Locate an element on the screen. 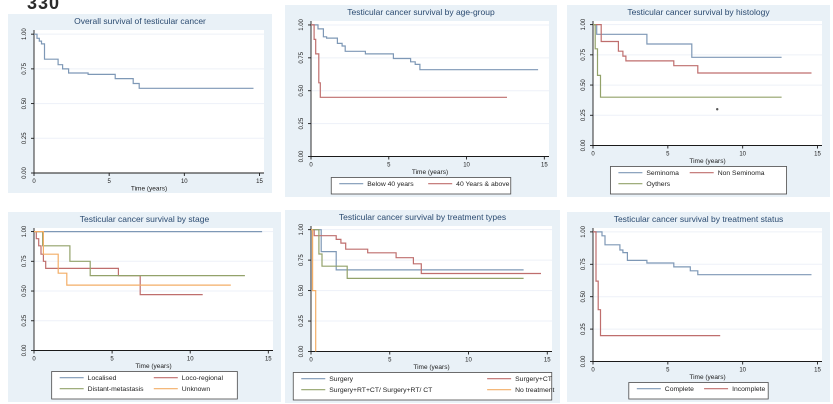 The height and width of the screenshot is (404, 833). legend-label: Loco-regional is located at coordinates (203, 378).